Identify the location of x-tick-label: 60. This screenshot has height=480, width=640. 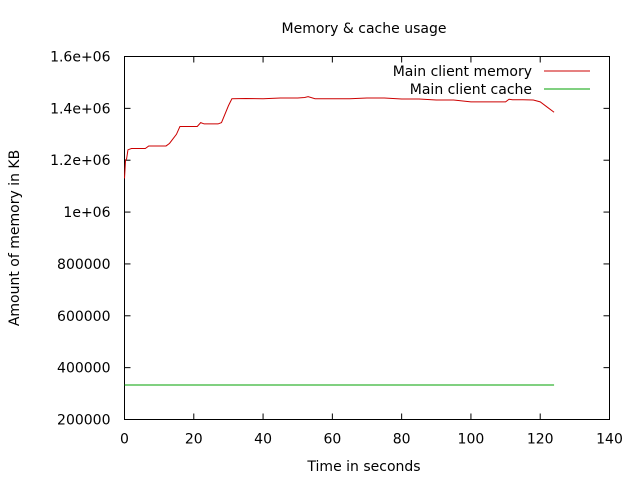
(332, 440).